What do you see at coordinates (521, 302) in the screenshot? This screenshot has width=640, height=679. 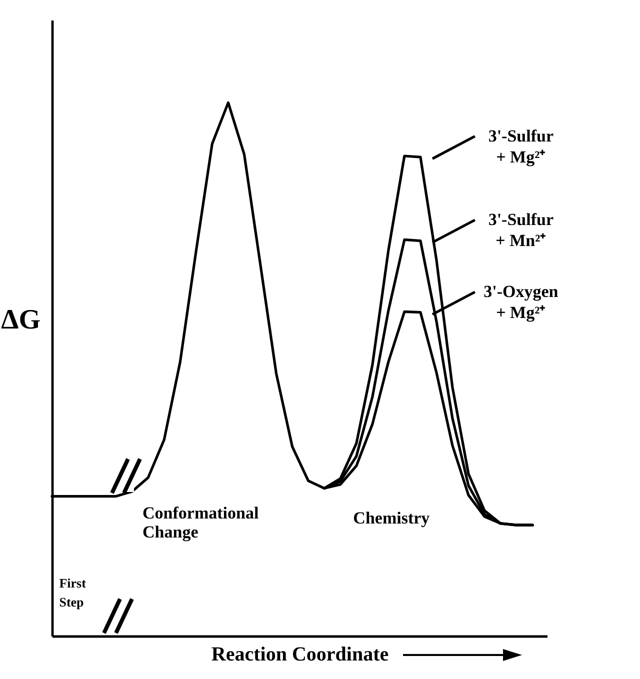 I see `legend-label: 3'-Oxygen + Mg²⁺` at bounding box center [521, 302].